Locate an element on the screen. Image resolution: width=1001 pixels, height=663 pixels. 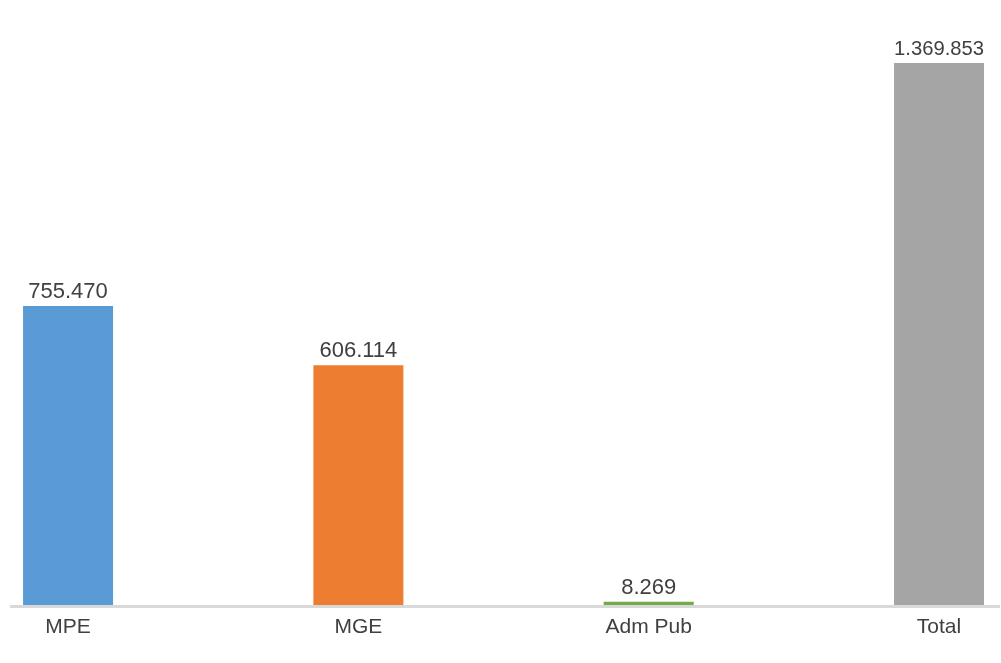
x-tick-label: MGE is located at coordinates (358, 626).